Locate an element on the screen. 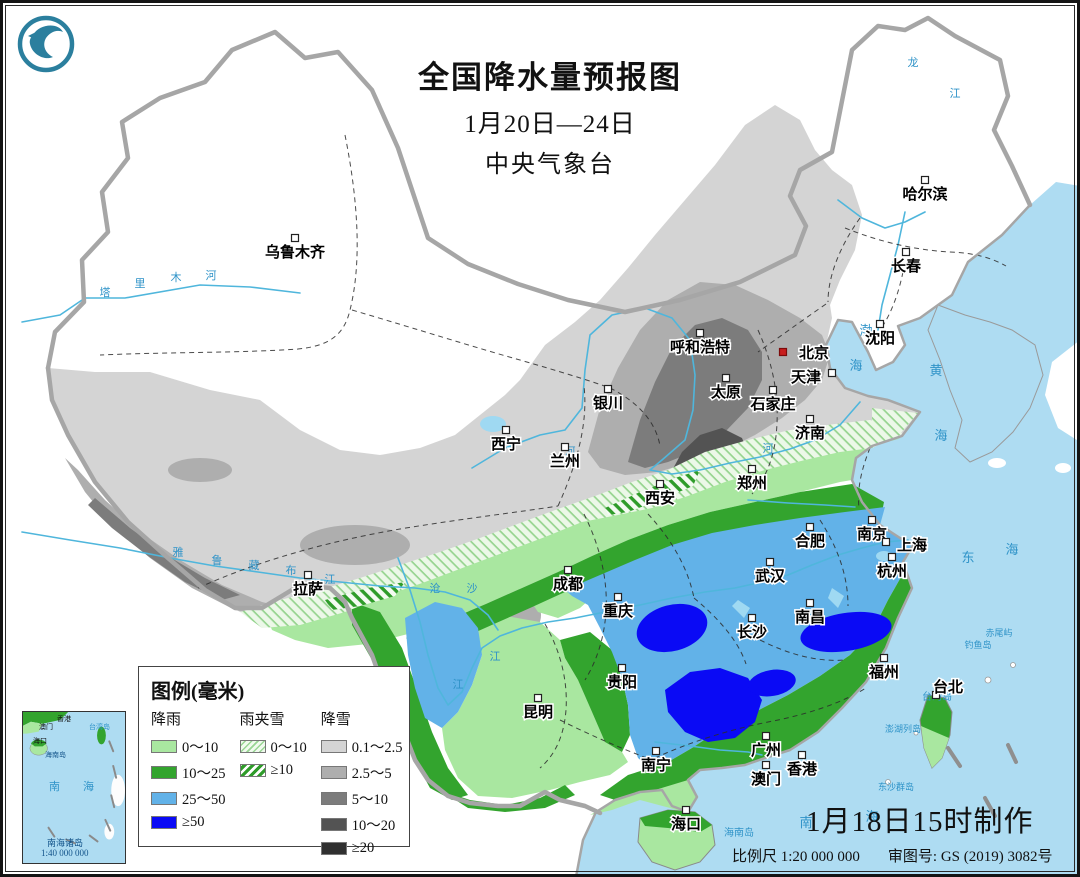 The height and width of the screenshot is (877, 1080). city-乌鲁木齐: 乌鲁木齐 is located at coordinates (295, 248).